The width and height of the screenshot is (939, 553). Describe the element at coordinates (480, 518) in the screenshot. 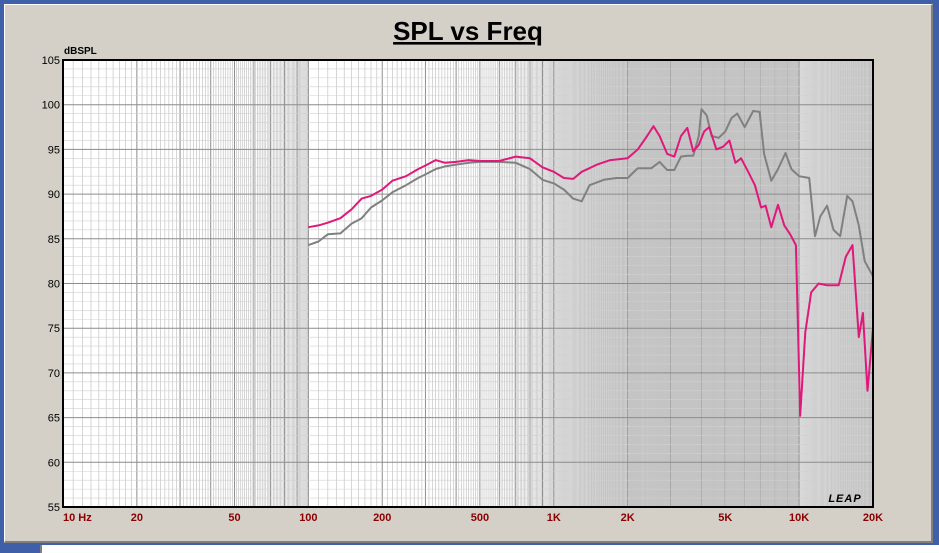

I see `x-tick-label: 500` at that location.